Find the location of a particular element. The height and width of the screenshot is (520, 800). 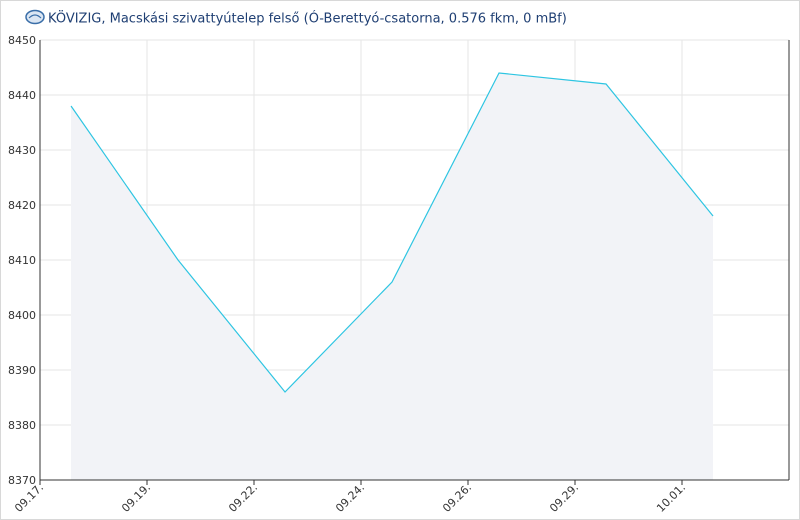

y-tick-label: 8430 is located at coordinates (22, 150).